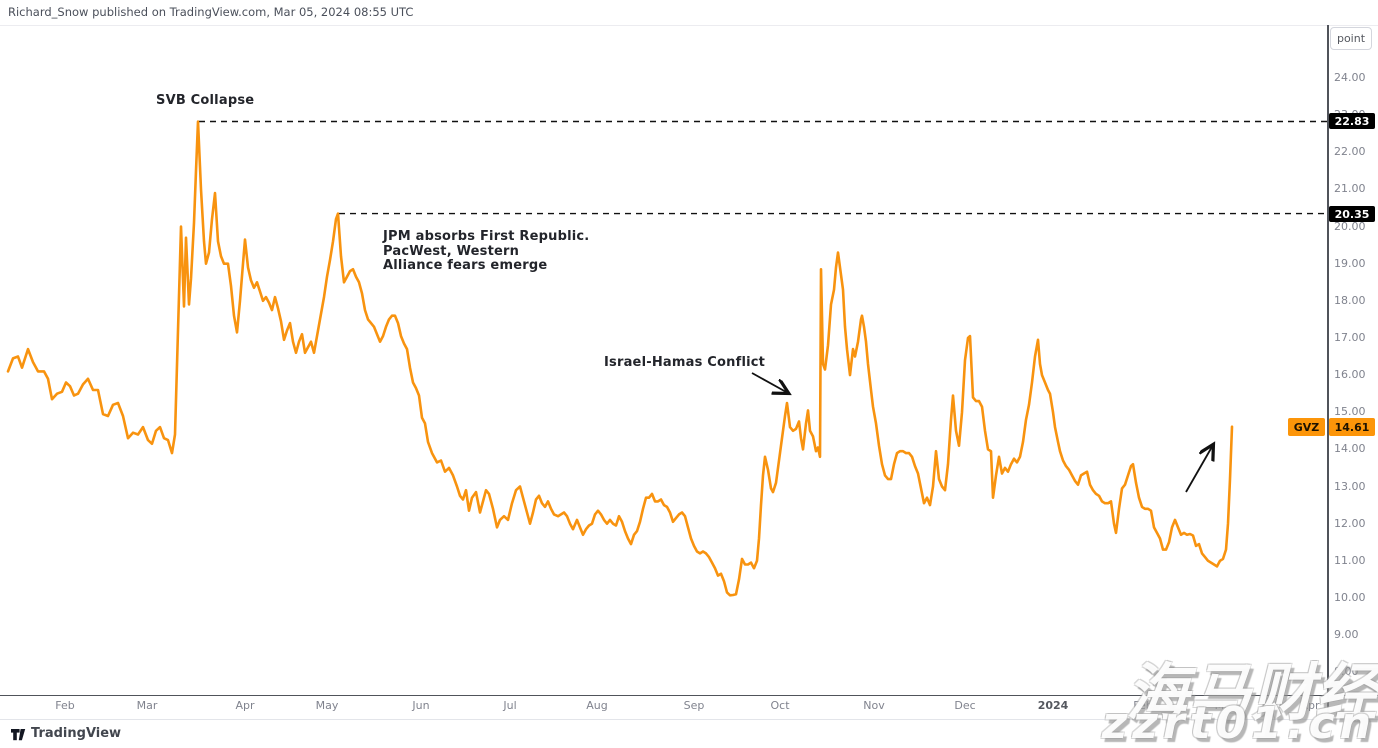  I want to click on tradingview-logo: TradingView, so click(65, 733).